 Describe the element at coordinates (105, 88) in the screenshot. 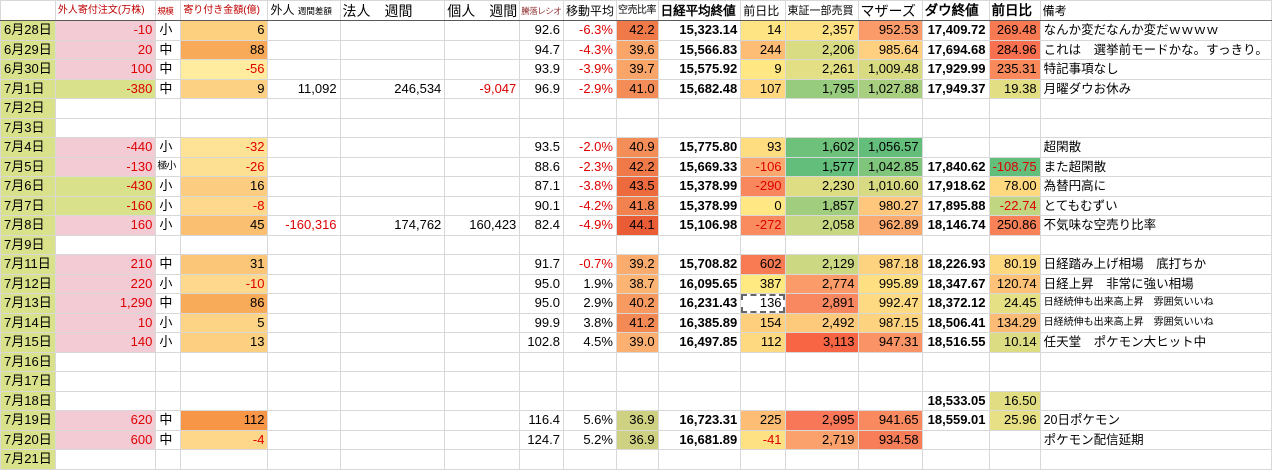

I see `cell-foreign-open-order: -380` at that location.